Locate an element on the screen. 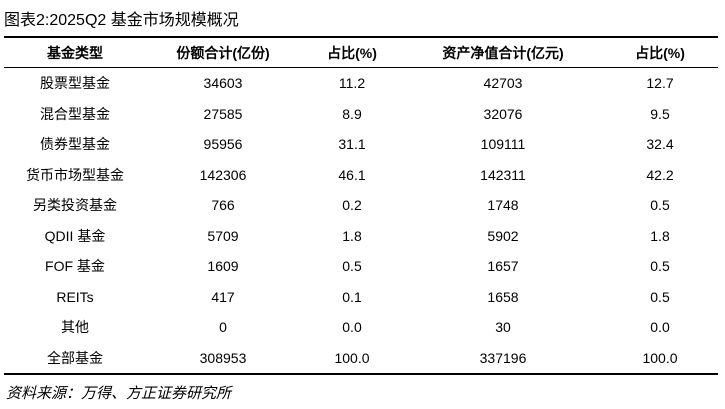 This screenshot has width=725, height=409. table-cell: 142311 is located at coordinates (503, 174).